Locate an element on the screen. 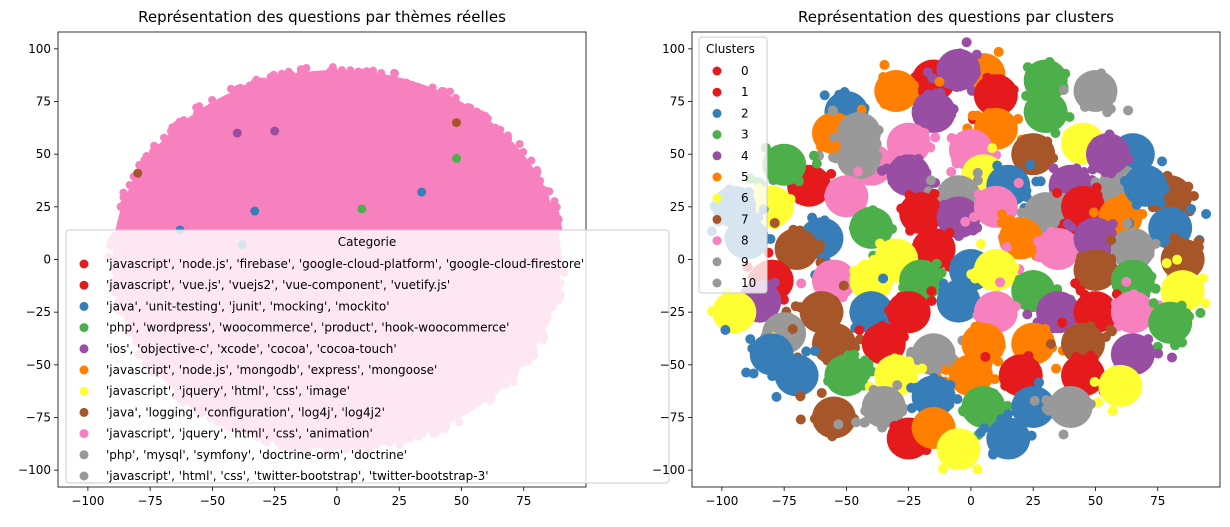  legend-label: 4 is located at coordinates (745, 156).